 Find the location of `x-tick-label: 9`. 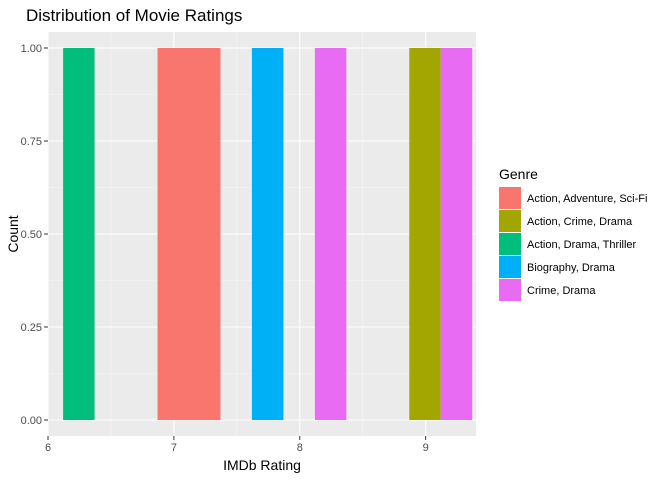

x-tick-label: 9 is located at coordinates (426, 448).